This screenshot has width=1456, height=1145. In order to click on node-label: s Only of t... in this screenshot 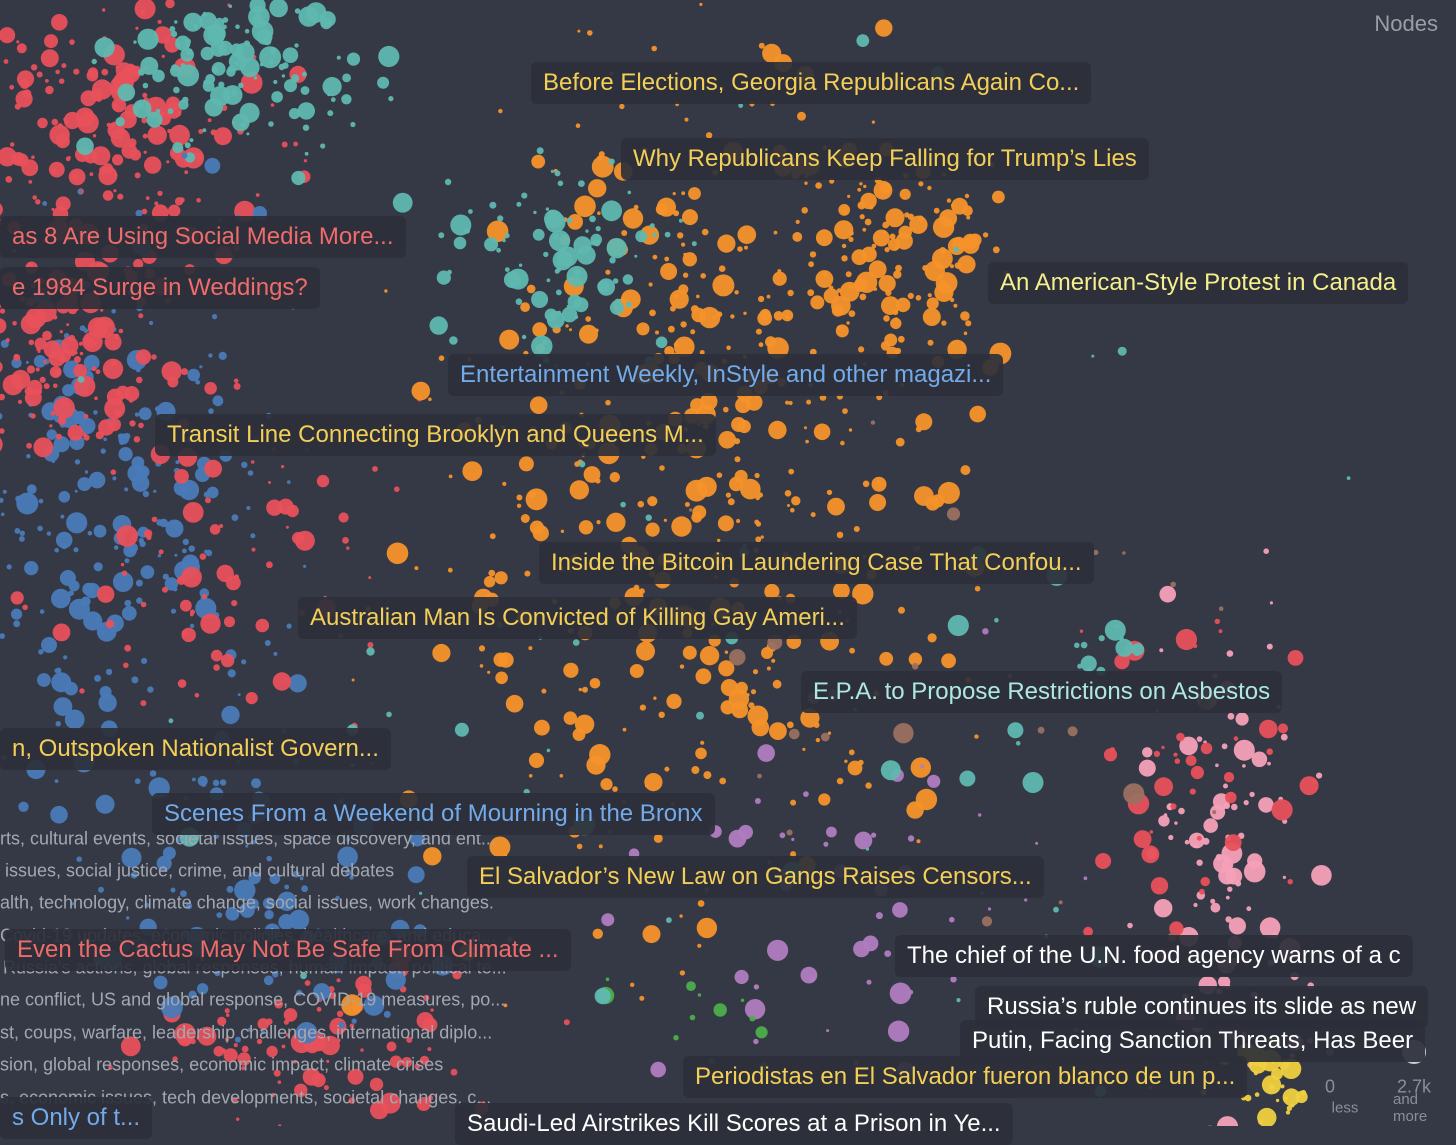, I will do `click(76, 1118)`.